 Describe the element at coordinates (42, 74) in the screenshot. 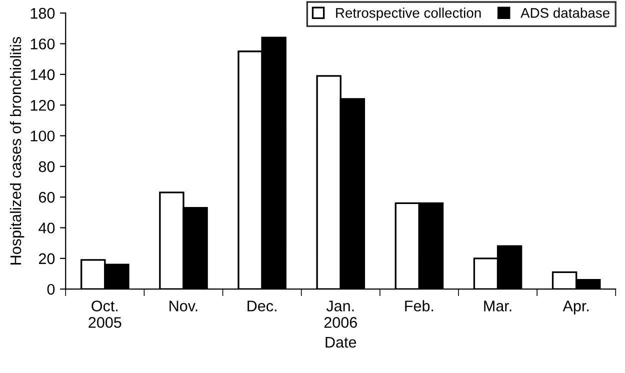

I see `y-tick-label: 140` at that location.